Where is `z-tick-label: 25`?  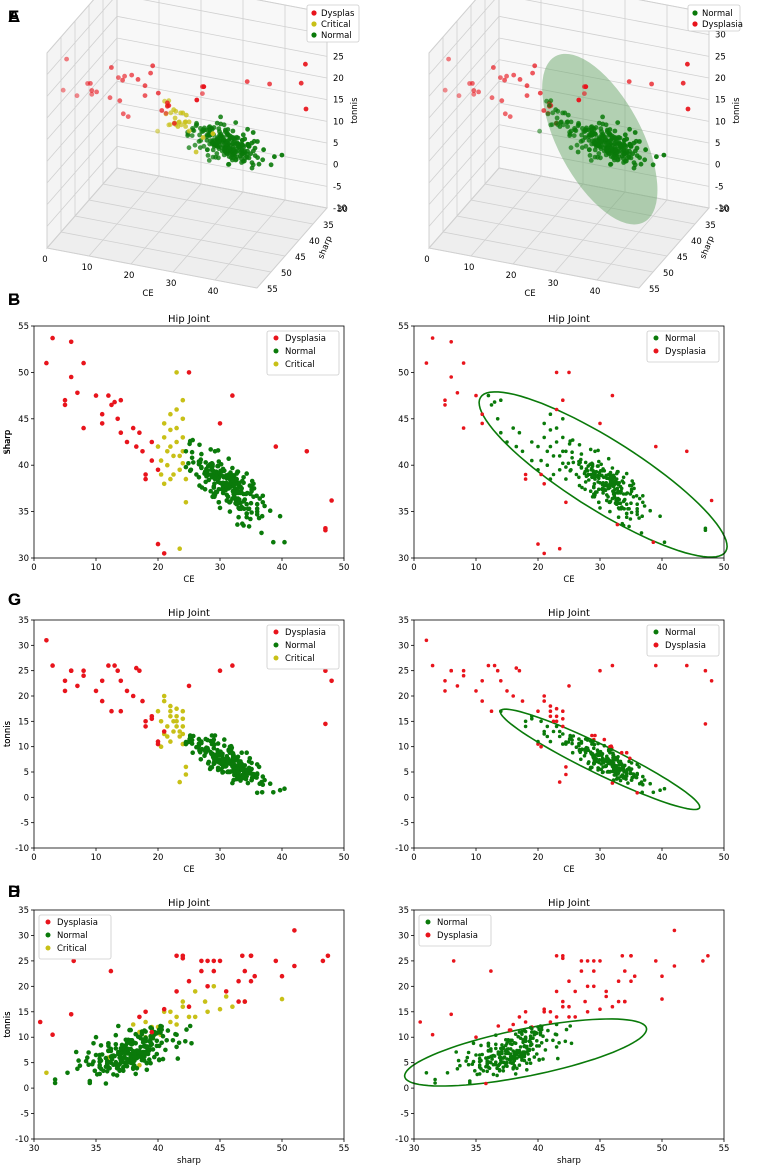 z-tick-label: 25 is located at coordinates (720, 57).